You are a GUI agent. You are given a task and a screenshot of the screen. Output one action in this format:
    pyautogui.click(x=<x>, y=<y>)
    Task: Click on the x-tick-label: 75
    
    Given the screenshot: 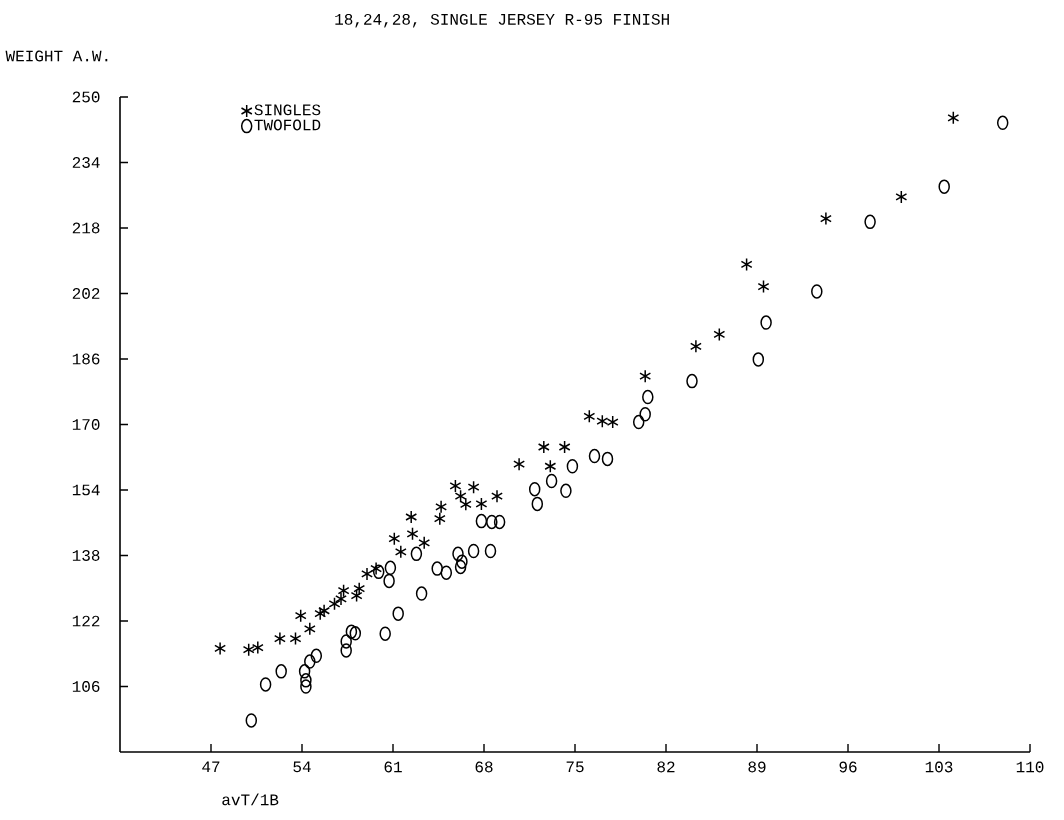 What is the action you would take?
    pyautogui.click(x=575, y=767)
    